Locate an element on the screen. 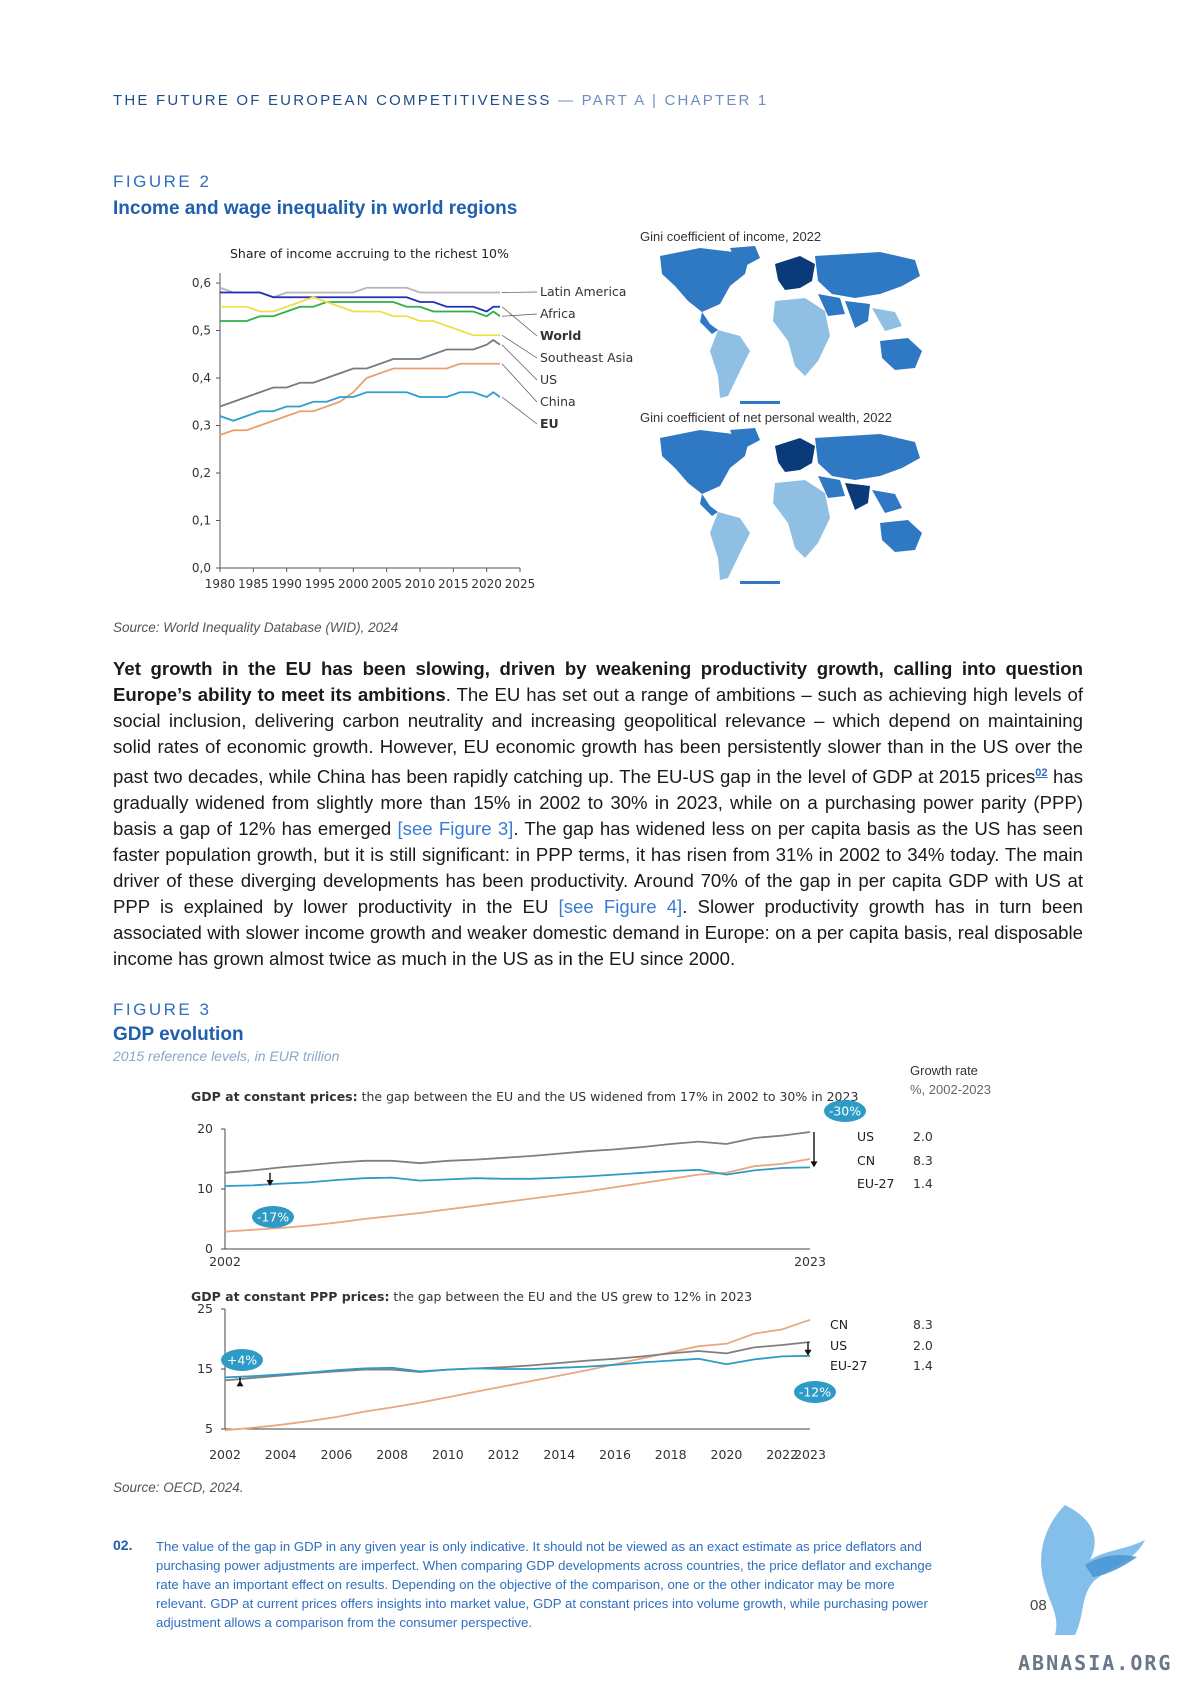 The height and width of the screenshot is (1684, 1191). map1-greenland is located at coordinates (745, 256).